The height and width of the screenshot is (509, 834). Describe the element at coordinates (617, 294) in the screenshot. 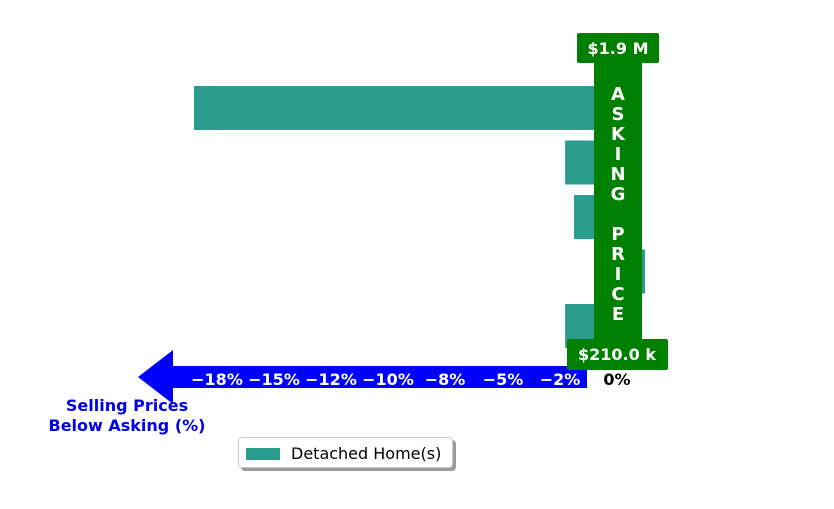

I see `asking-price-letter: C` at that location.